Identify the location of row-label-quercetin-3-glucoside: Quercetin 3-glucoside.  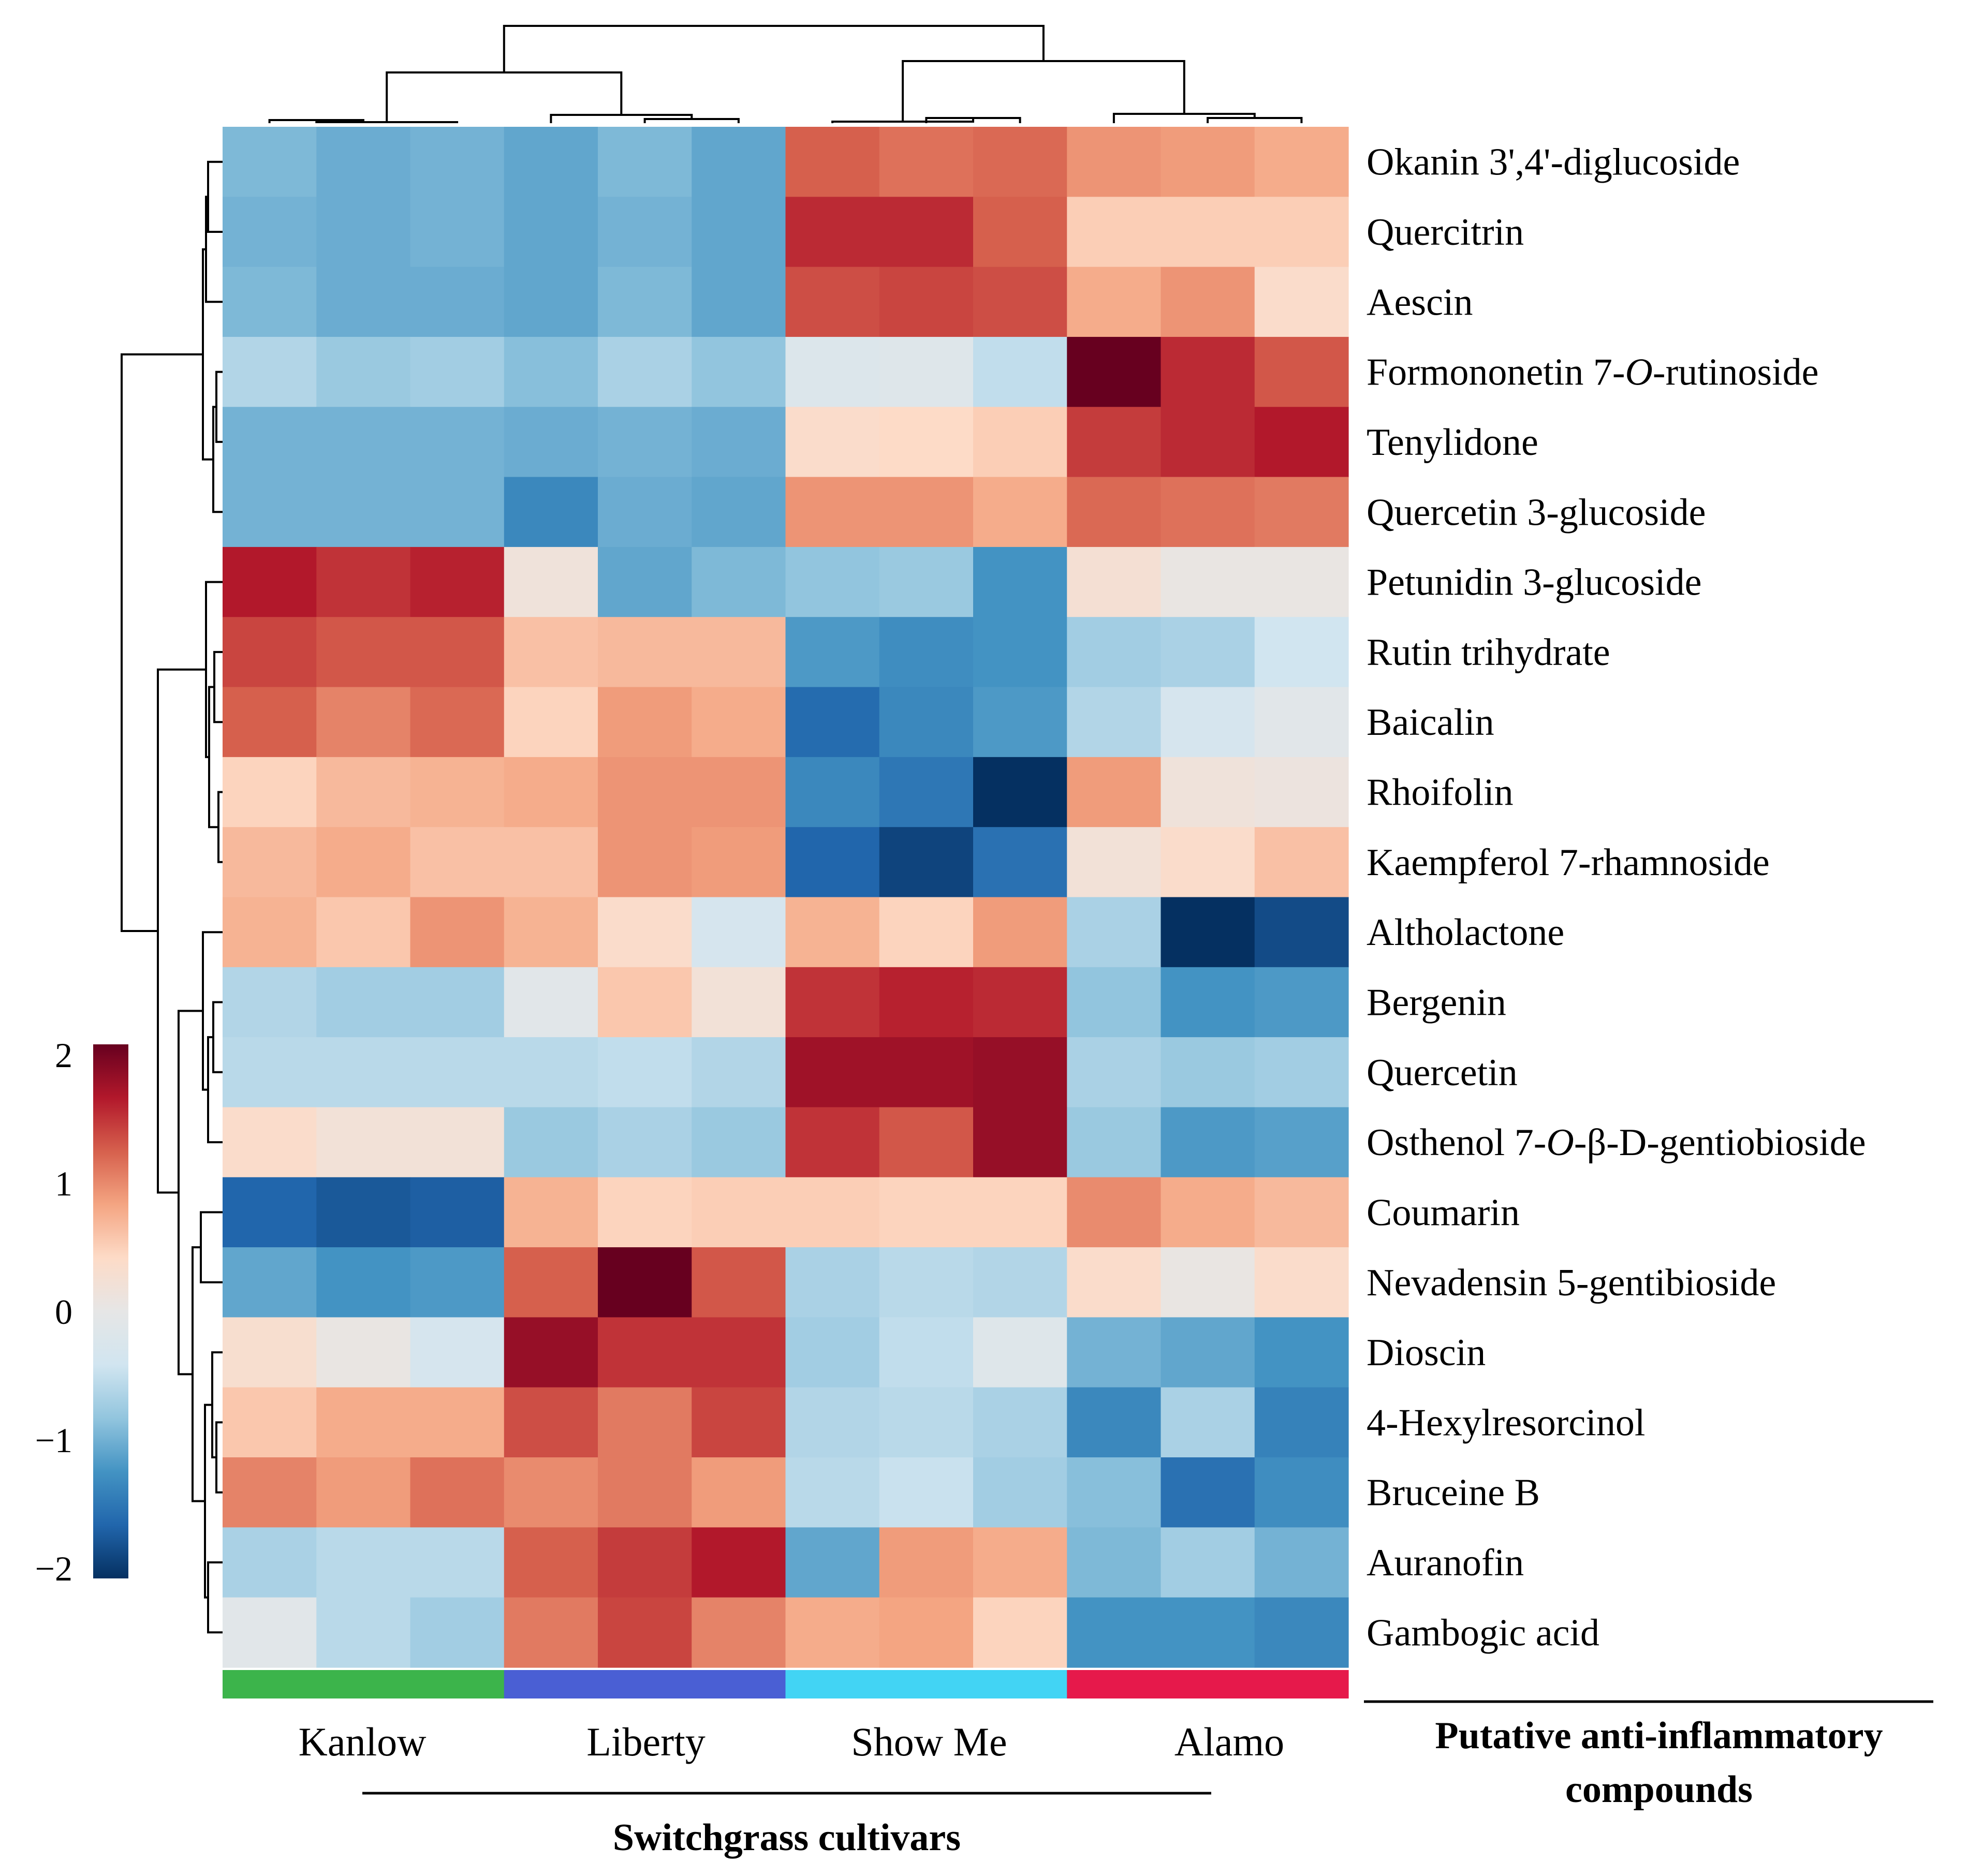
(1536, 512).